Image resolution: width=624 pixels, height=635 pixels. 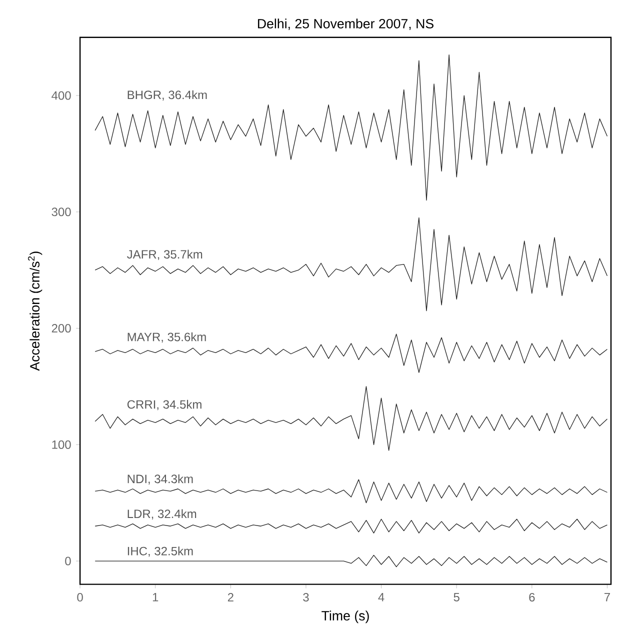 What do you see at coordinates (35, 311) in the screenshot?
I see `y-axis-title: Acceleration (cm/s$^{2}$)` at bounding box center [35, 311].